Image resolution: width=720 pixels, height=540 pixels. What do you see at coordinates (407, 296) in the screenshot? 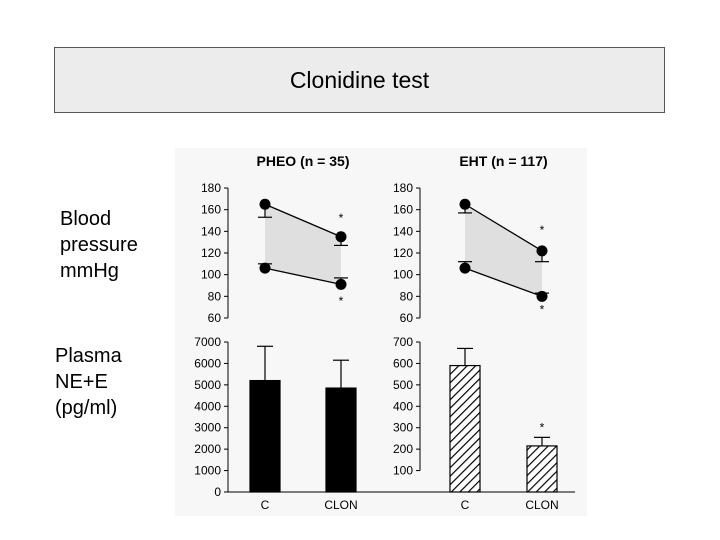
I see `eht-bp-y-tick-label: 80` at bounding box center [407, 296].